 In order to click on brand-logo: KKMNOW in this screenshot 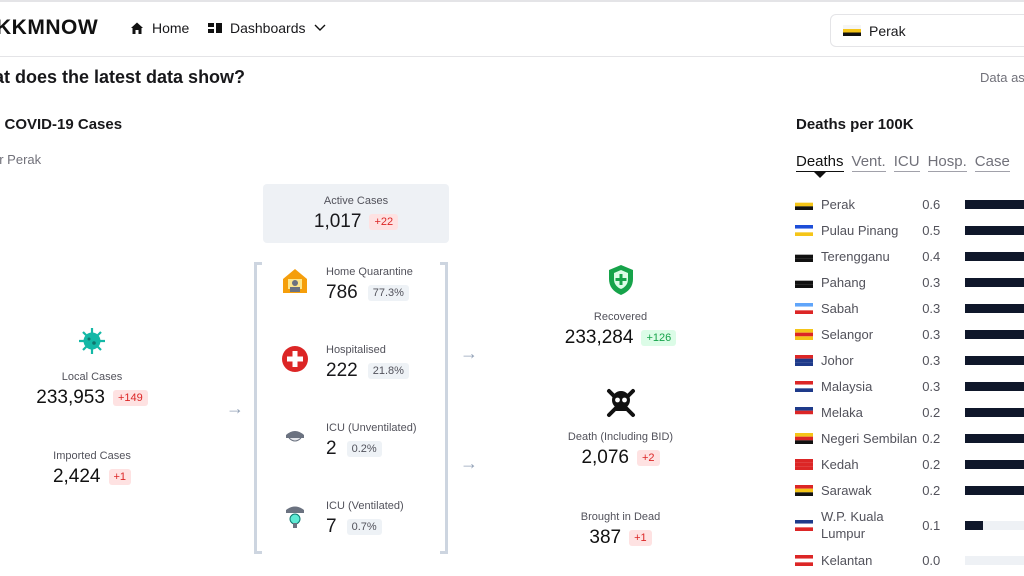, I will do `click(49, 27)`.